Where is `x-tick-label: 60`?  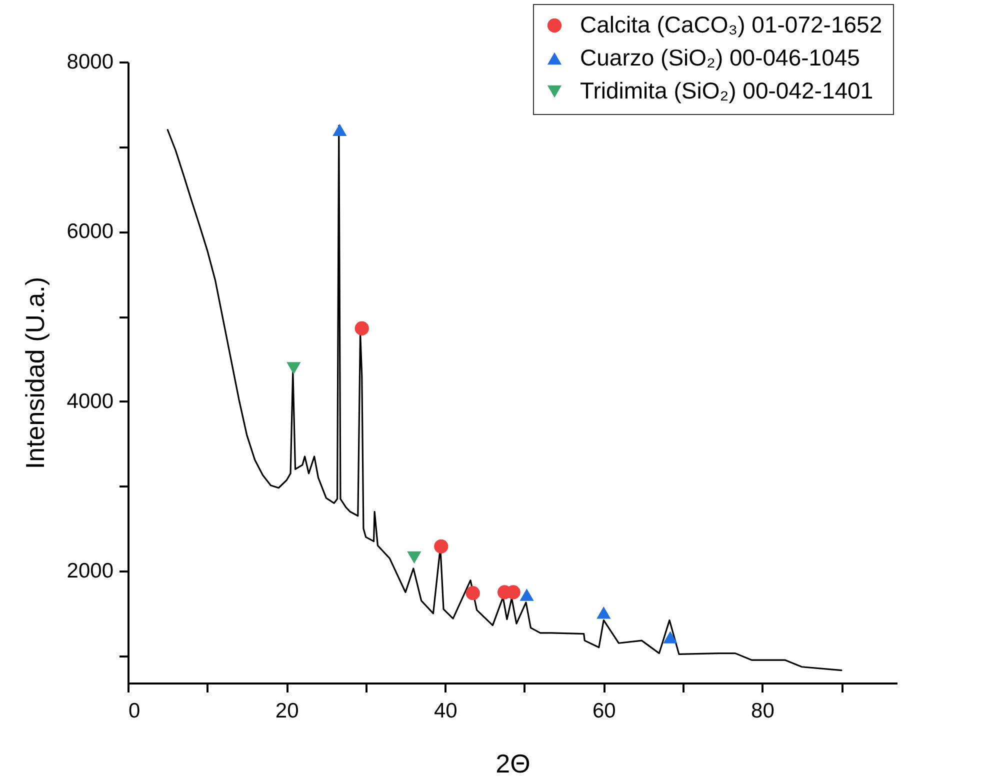 x-tick-label: 60 is located at coordinates (604, 711).